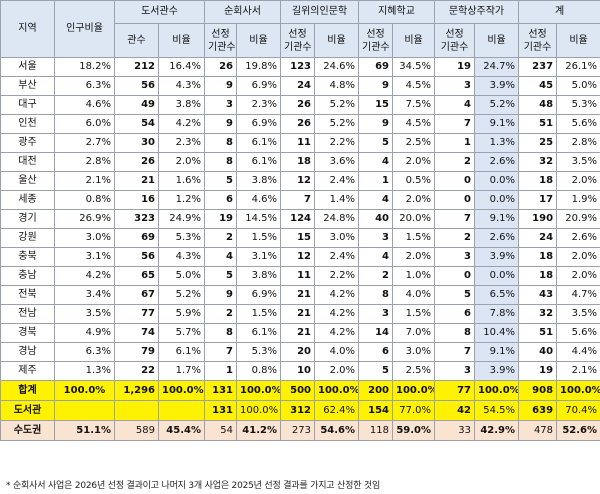 This screenshot has height=494, width=600. Describe the element at coordinates (455, 333) in the screenshot. I see `cell-writer-count: 8` at that location.